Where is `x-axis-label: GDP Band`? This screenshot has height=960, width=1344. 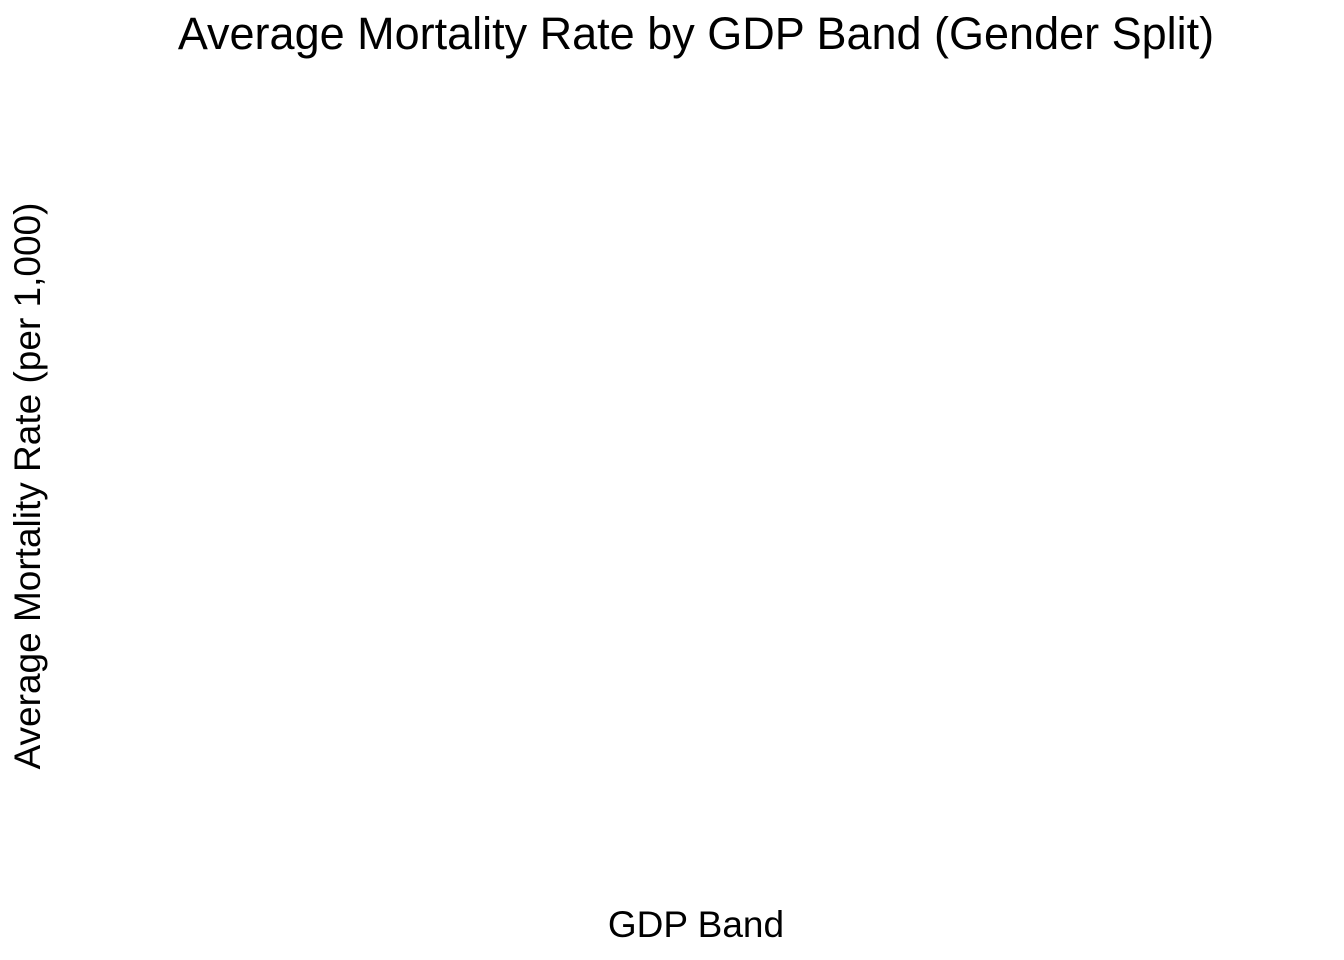 x-axis-label: GDP Band is located at coordinates (696, 924).